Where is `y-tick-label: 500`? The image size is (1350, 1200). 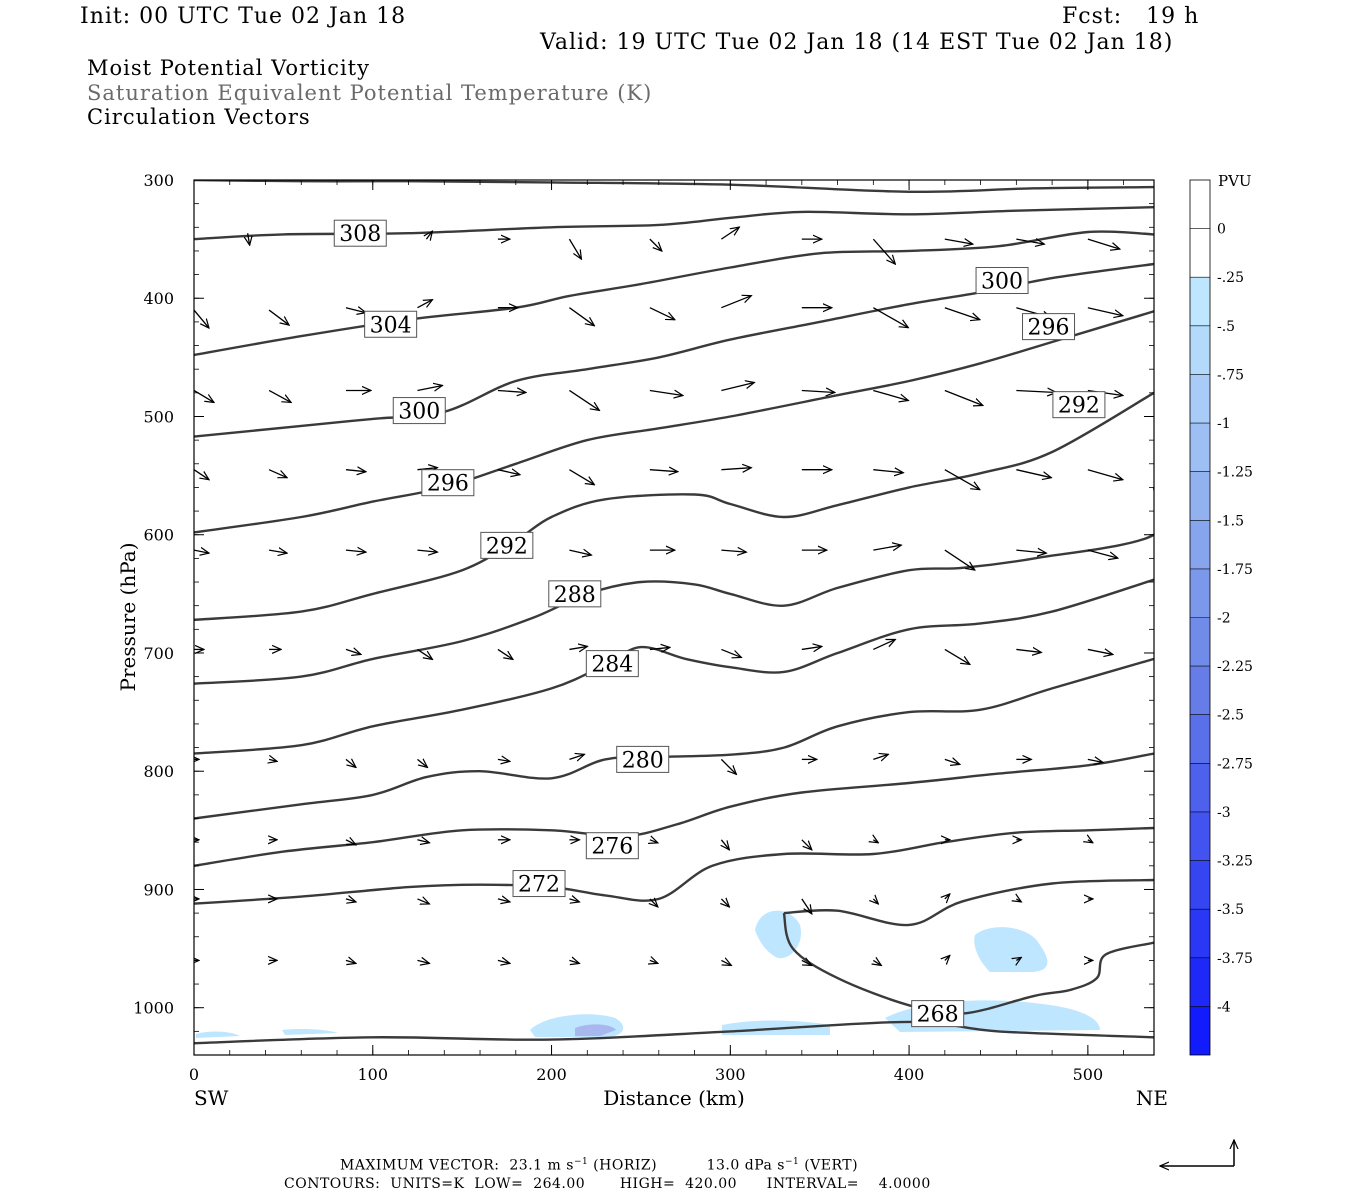
y-tick-label: 500 is located at coordinates (158, 416).